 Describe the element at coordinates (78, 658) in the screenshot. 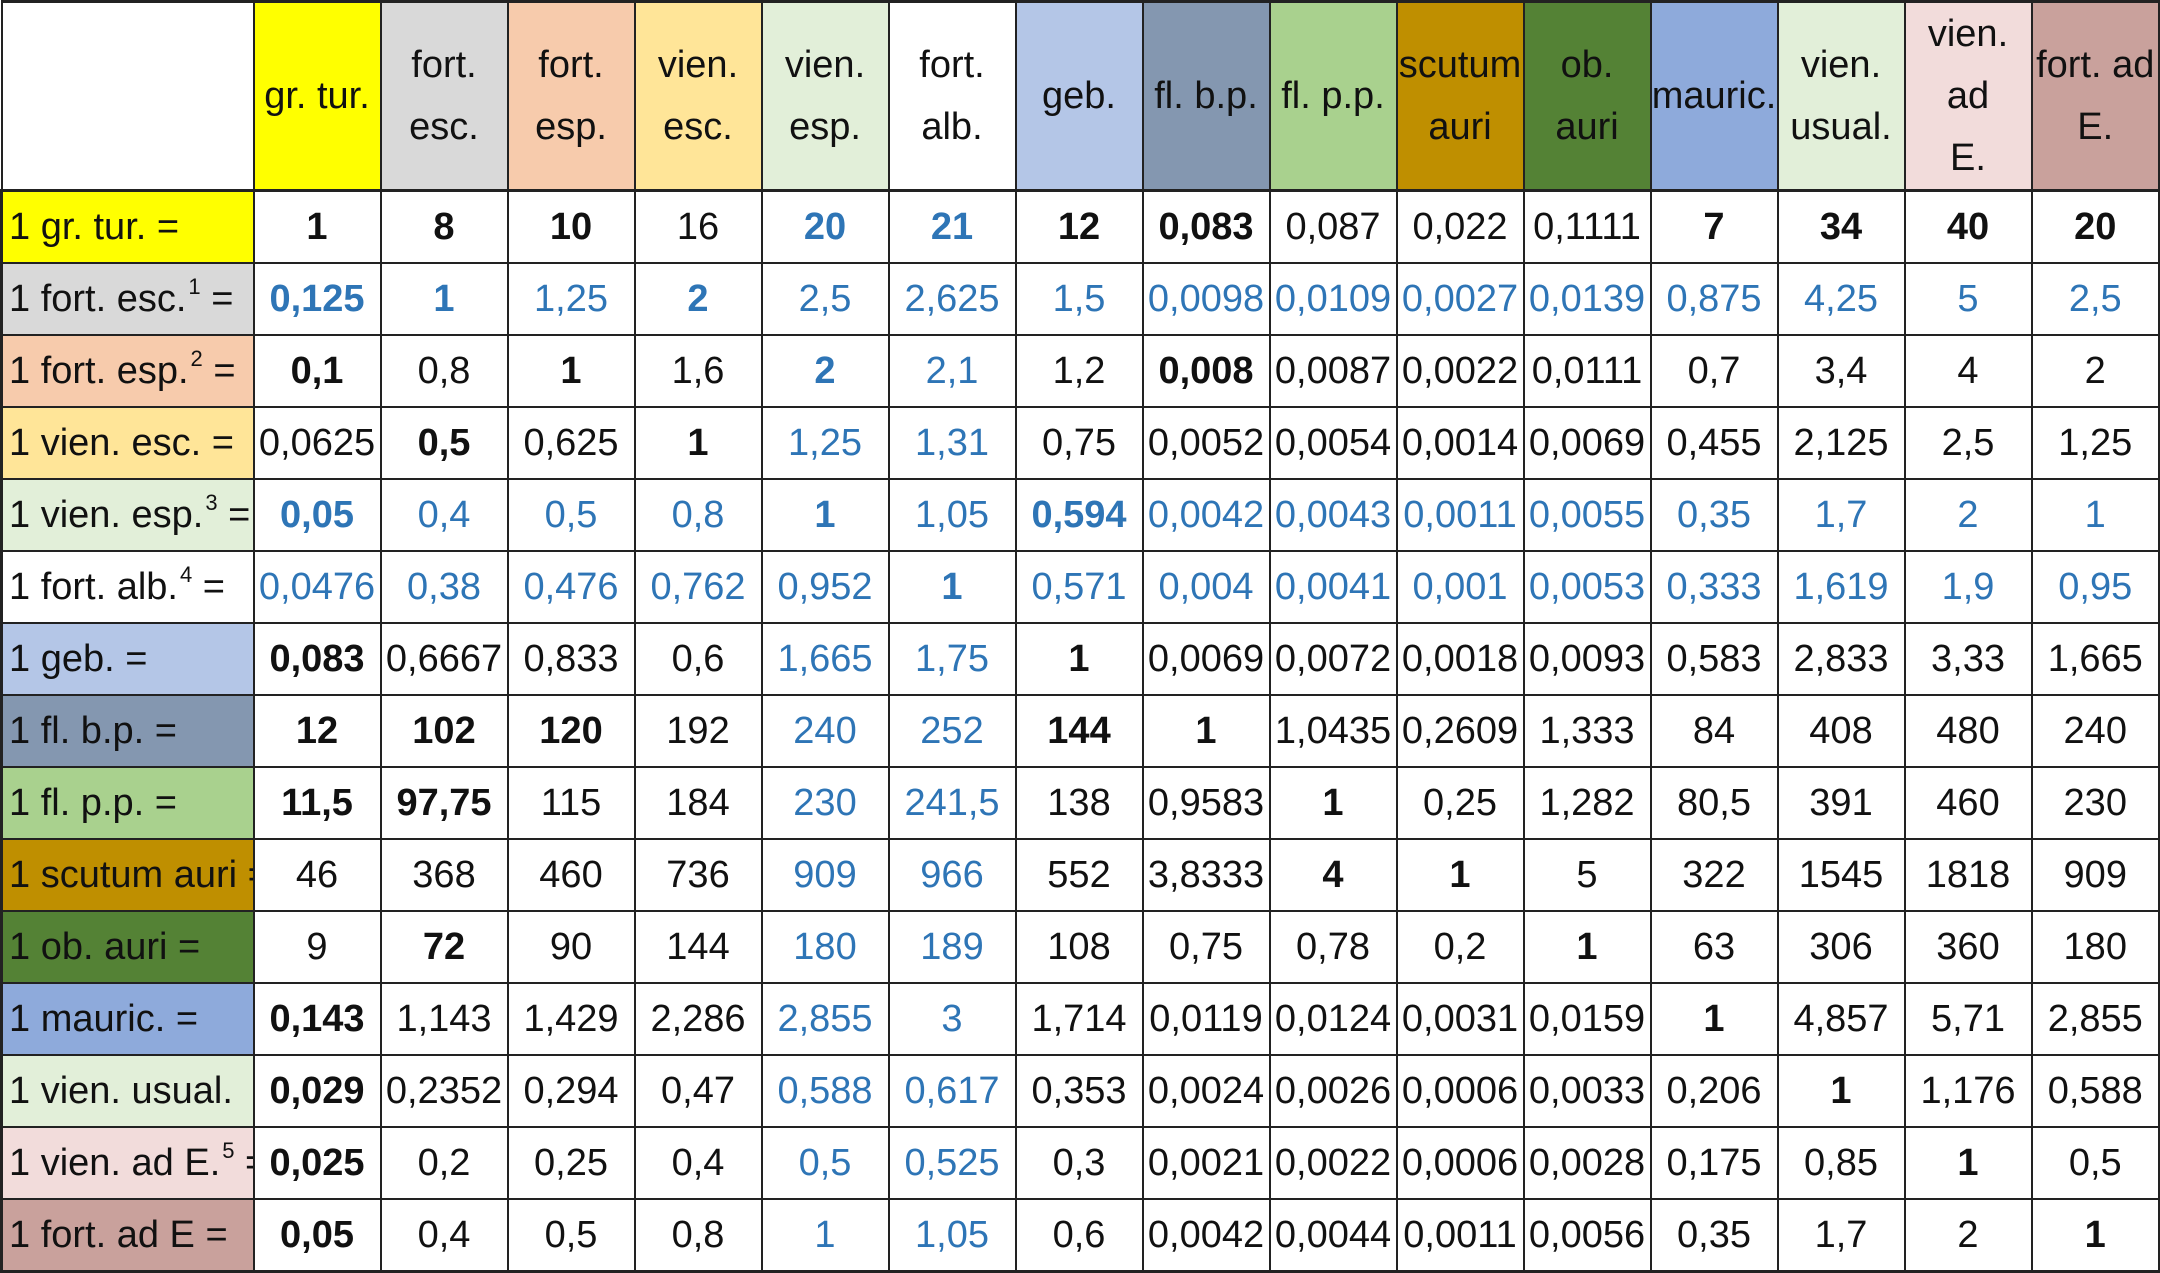

I see `row-label-text: 1 geb. =` at that location.